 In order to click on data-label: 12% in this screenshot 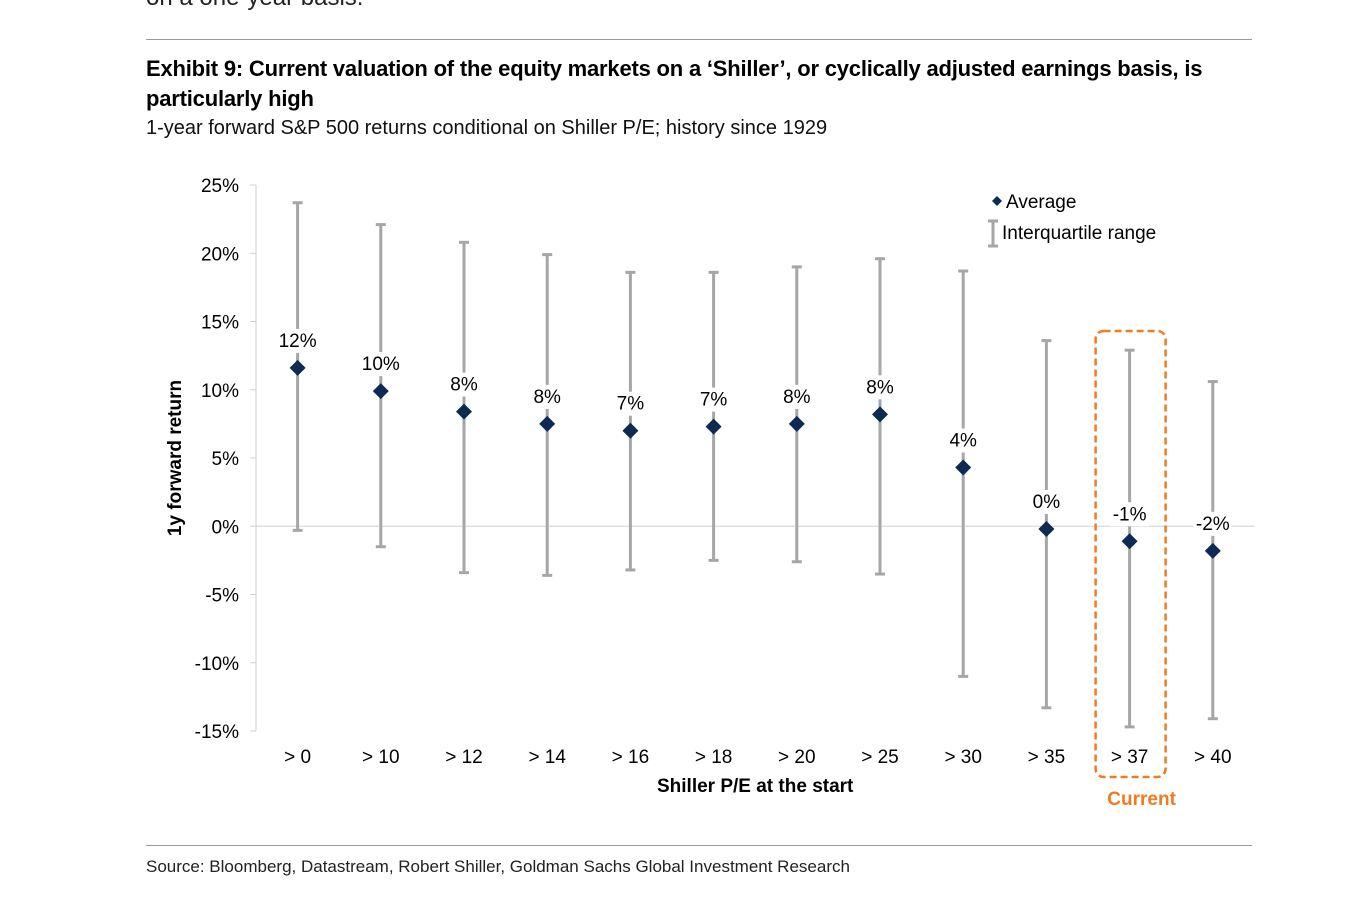, I will do `click(298, 341)`.